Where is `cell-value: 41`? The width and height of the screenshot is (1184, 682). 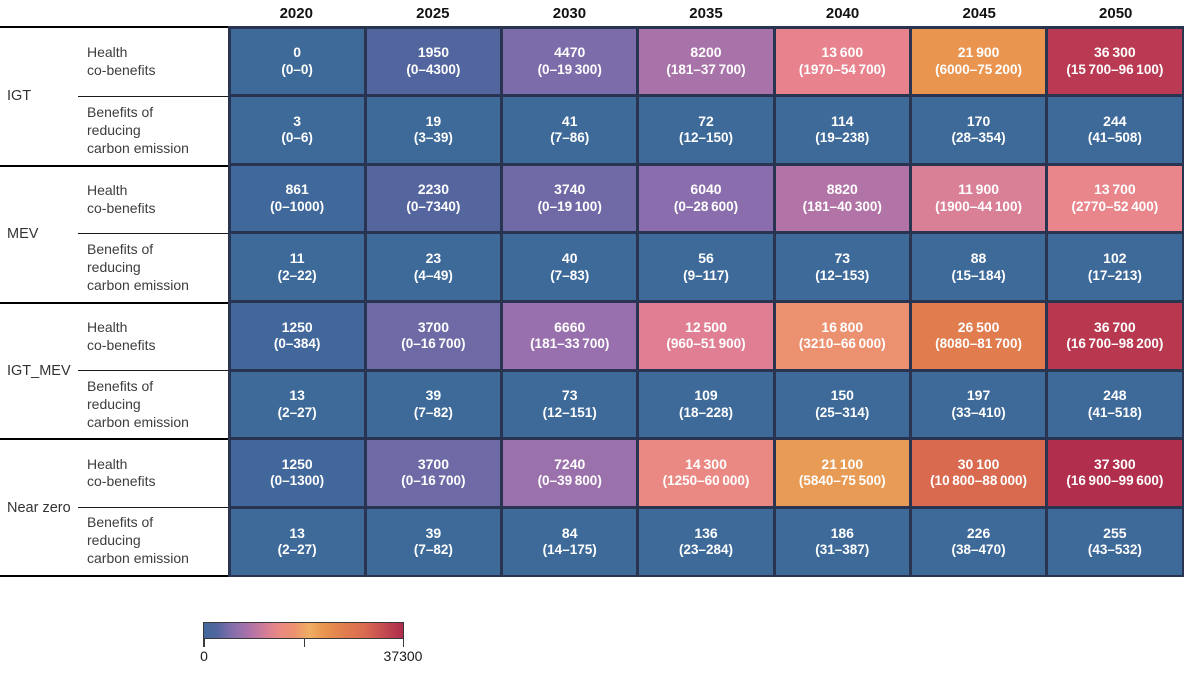 cell-value: 41 is located at coordinates (569, 120).